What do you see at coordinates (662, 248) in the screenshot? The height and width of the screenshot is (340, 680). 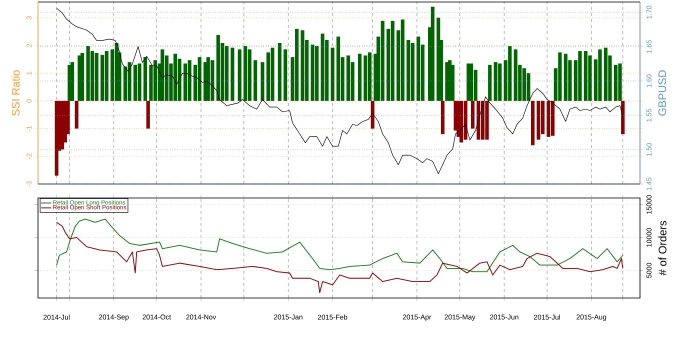 I see `y-axis-title: # of Orders` at bounding box center [662, 248].